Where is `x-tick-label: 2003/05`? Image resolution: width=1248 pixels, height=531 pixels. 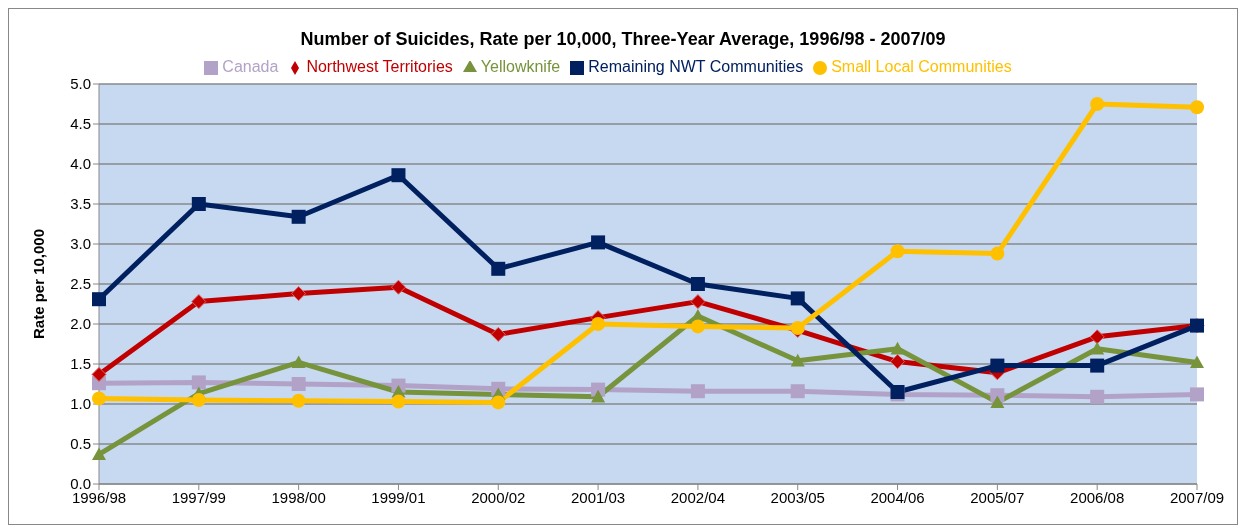 x-tick-label: 2003/05 is located at coordinates (797, 497).